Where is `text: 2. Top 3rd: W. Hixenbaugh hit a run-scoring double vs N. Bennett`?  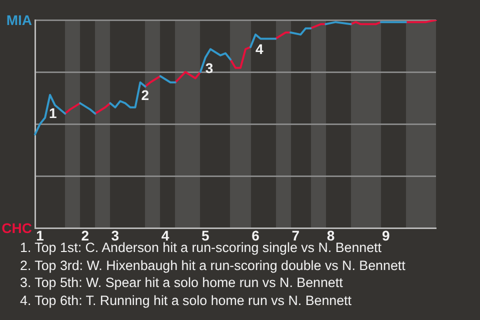
text: 2. Top 3rd: W. Hixenbaugh hit a run-scoring double vs N. Bennett is located at coordinates (213, 265).